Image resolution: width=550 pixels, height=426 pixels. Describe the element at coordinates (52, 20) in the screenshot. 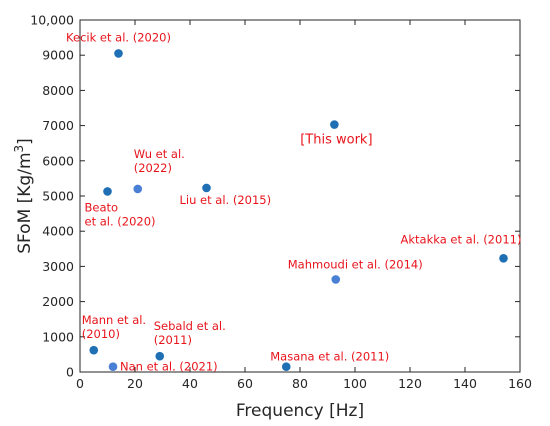

I see `y-tick-label: 10,000` at that location.